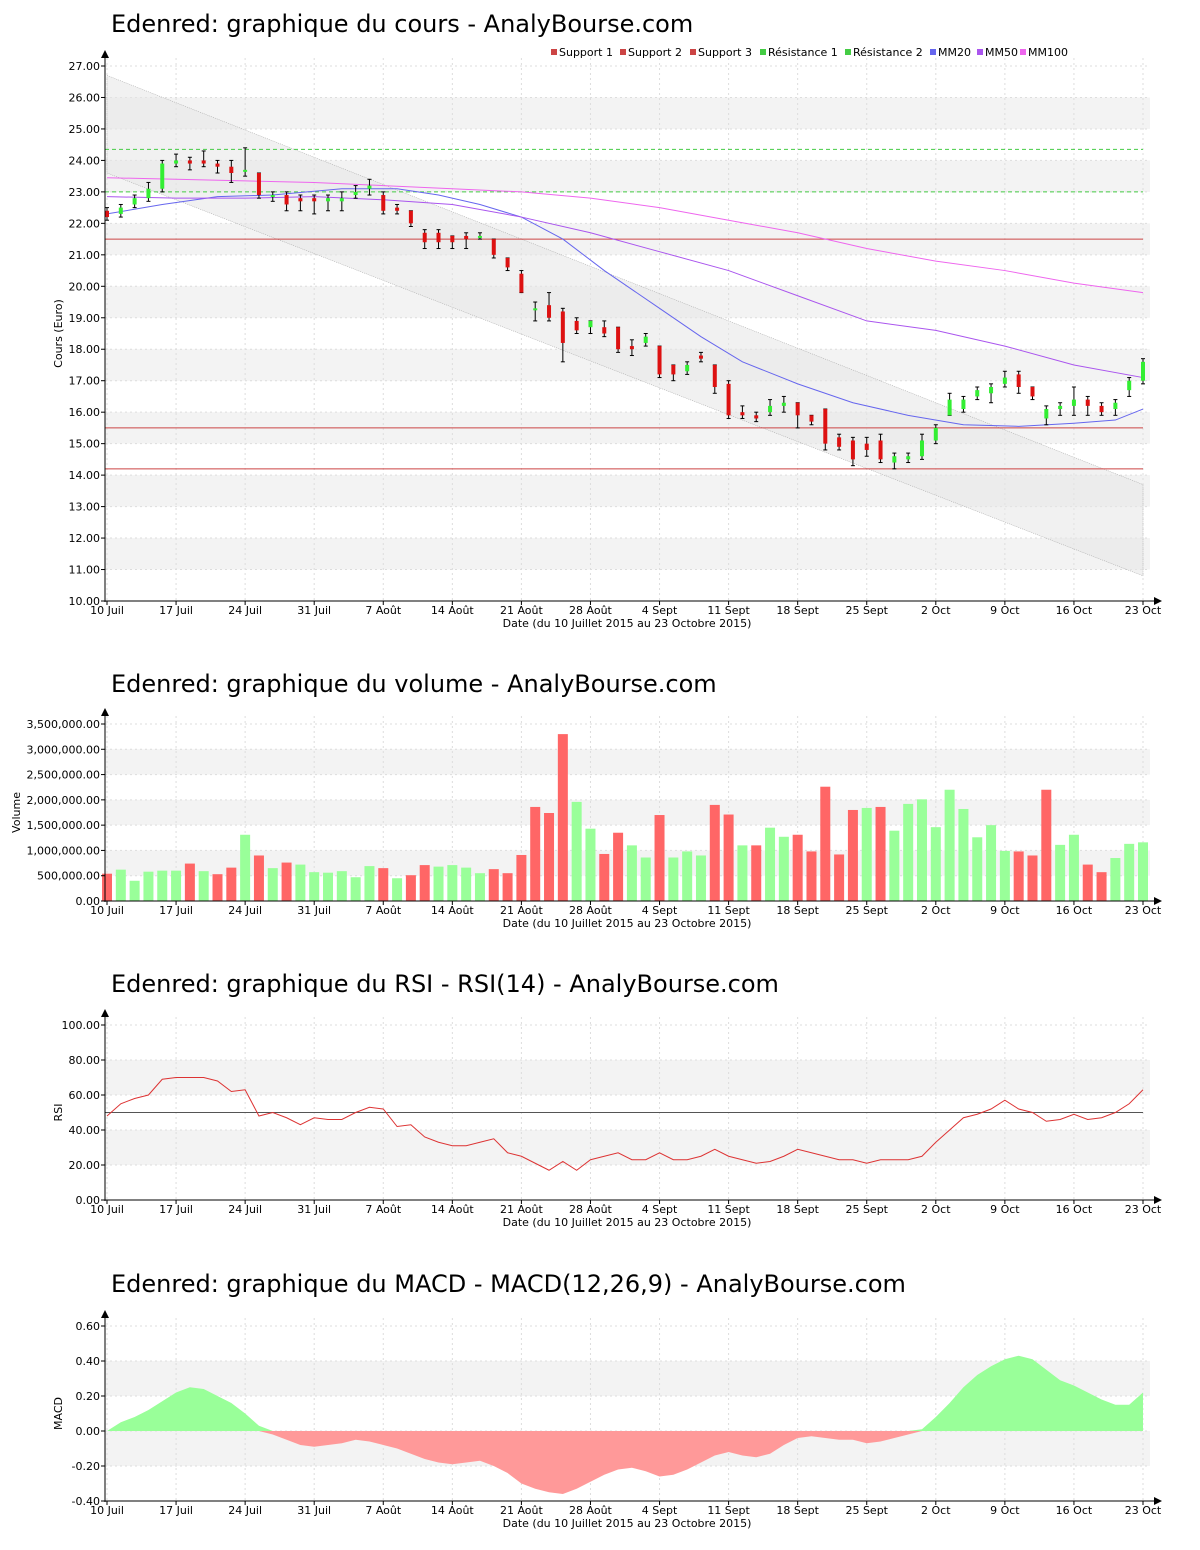 This screenshot has width=1200, height=1550. What do you see at coordinates (85, 97) in the screenshot?
I see `y-tick-label: 26.00` at bounding box center [85, 97].